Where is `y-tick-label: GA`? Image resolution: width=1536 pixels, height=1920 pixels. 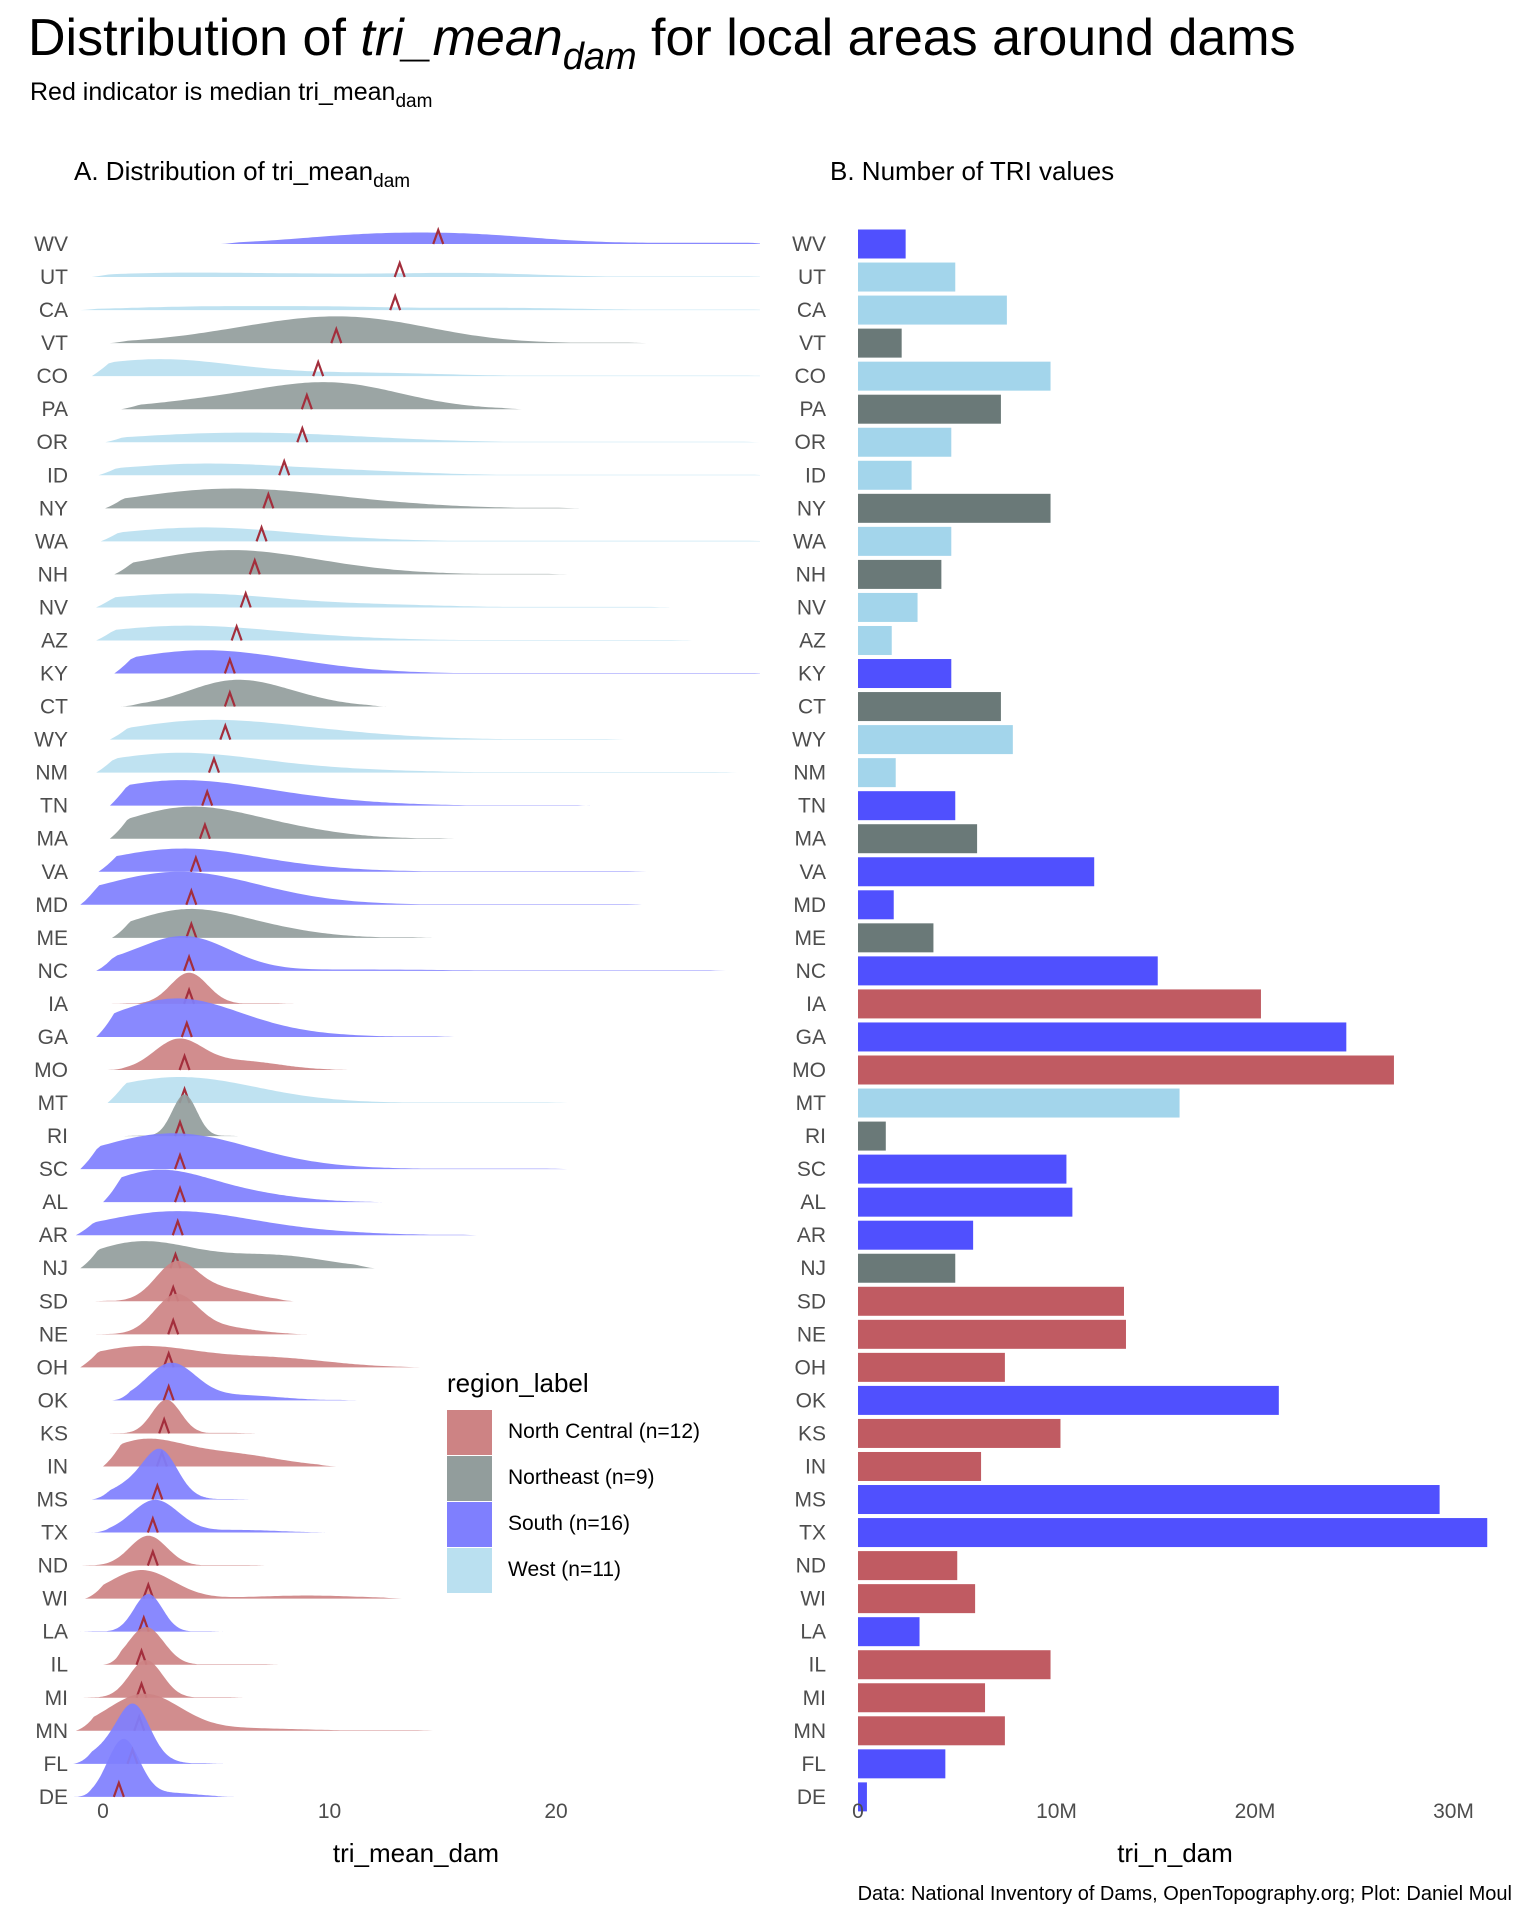 y-tick-label: GA is located at coordinates (811, 1037).